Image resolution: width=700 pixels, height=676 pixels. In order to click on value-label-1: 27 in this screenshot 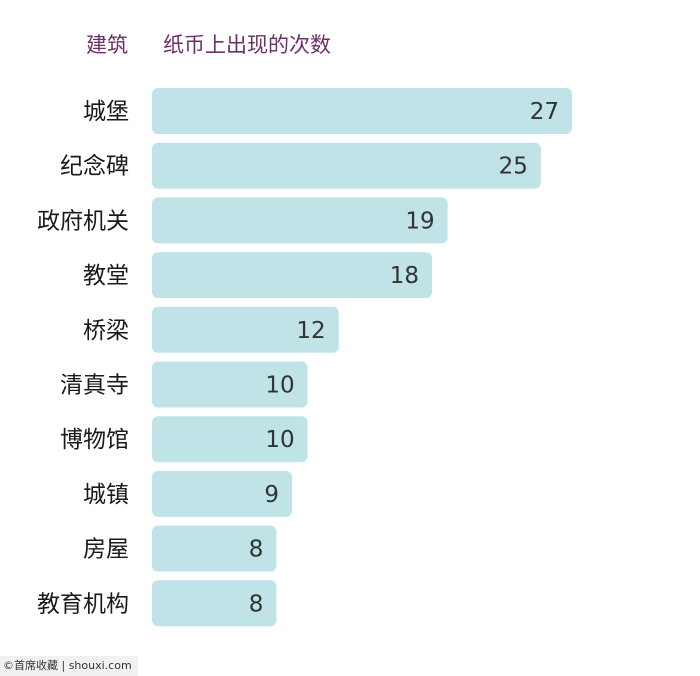, I will do `click(544, 112)`.